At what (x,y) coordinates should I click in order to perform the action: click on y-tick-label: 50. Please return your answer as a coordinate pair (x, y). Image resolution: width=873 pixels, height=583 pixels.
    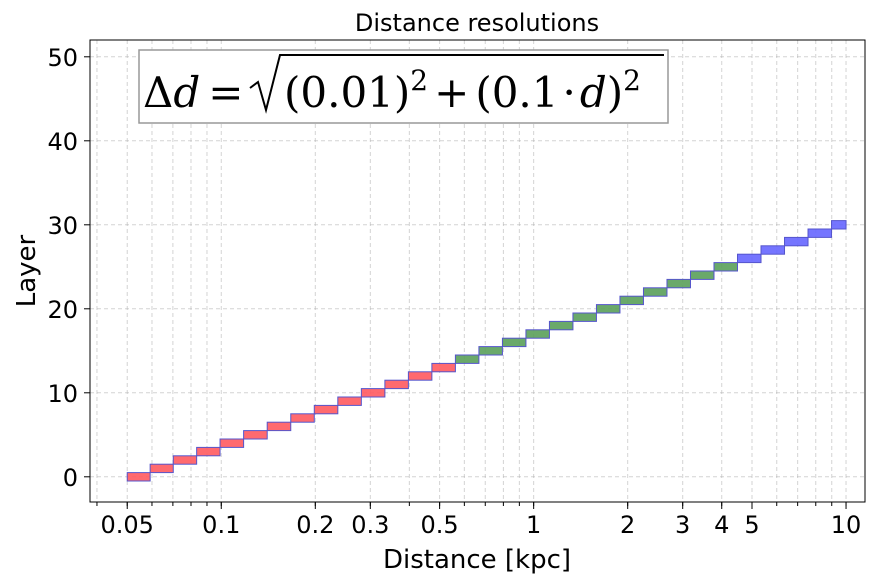
    Looking at the image, I should click on (62, 58).